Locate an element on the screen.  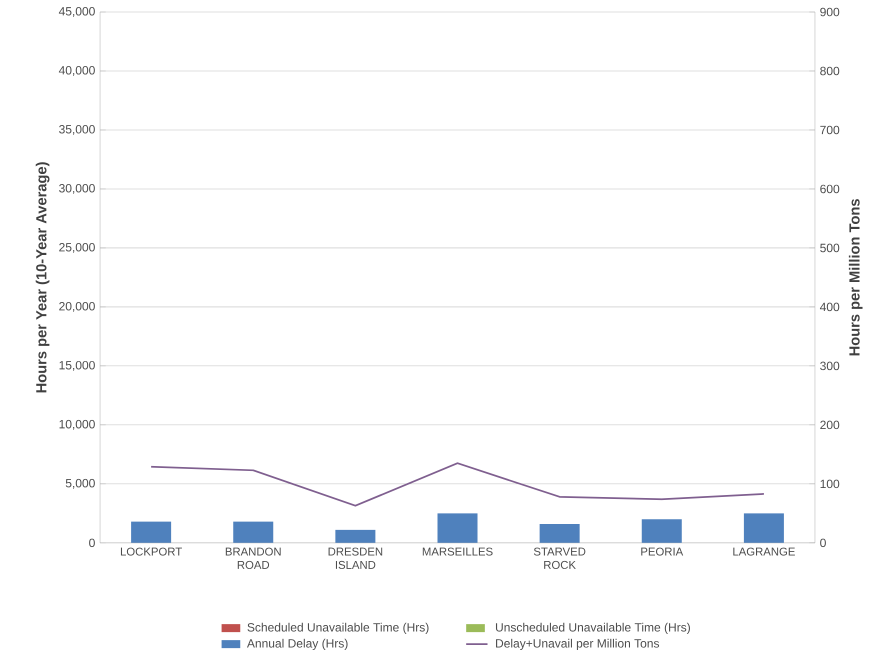
y2-tick-label: 900 is located at coordinates (830, 12).